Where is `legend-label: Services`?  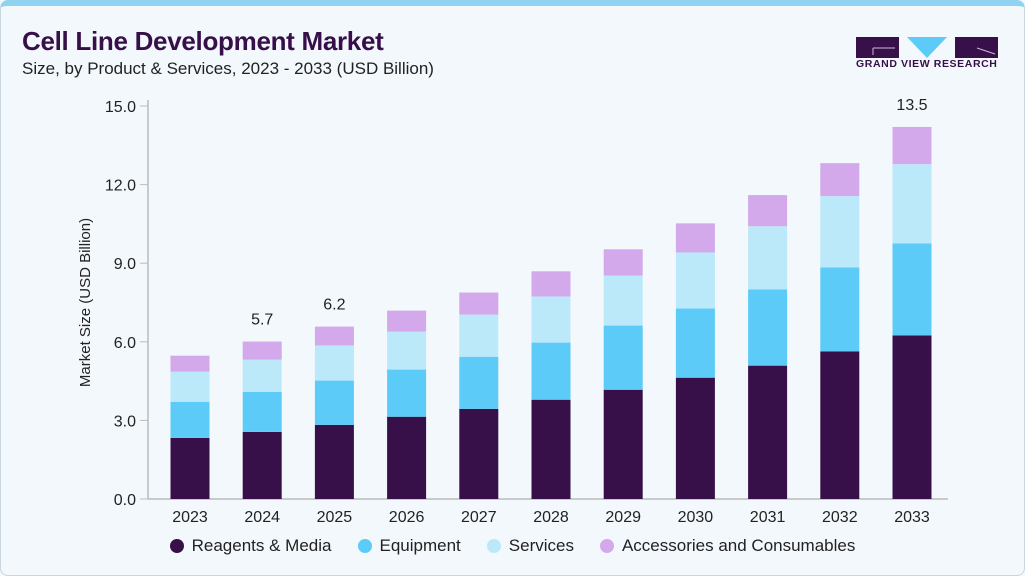 legend-label: Services is located at coordinates (541, 545).